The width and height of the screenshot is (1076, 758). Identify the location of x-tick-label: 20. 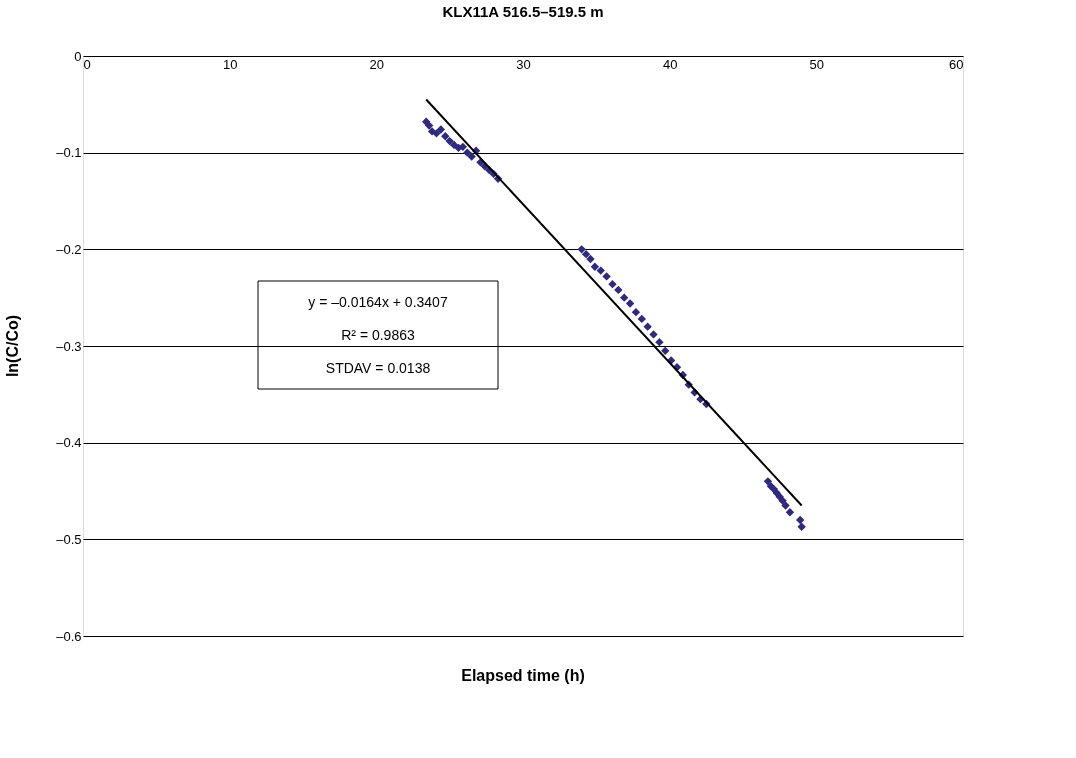
(377, 64).